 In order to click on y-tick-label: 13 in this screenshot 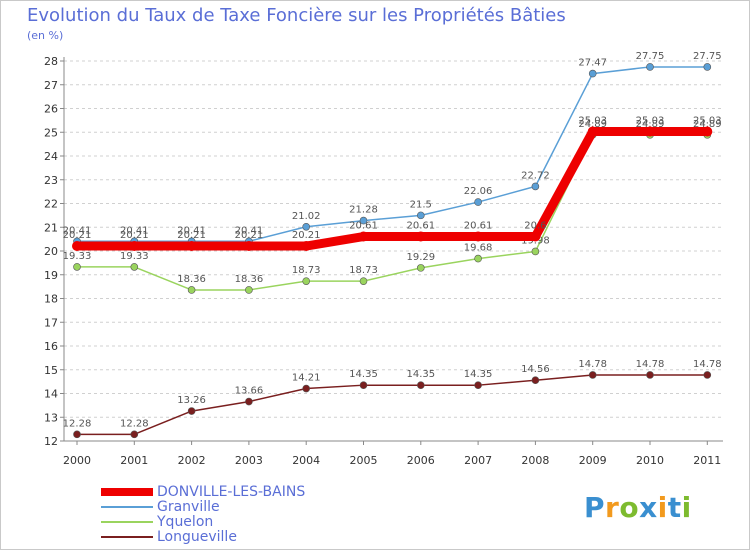, I will do `click(51, 417)`.